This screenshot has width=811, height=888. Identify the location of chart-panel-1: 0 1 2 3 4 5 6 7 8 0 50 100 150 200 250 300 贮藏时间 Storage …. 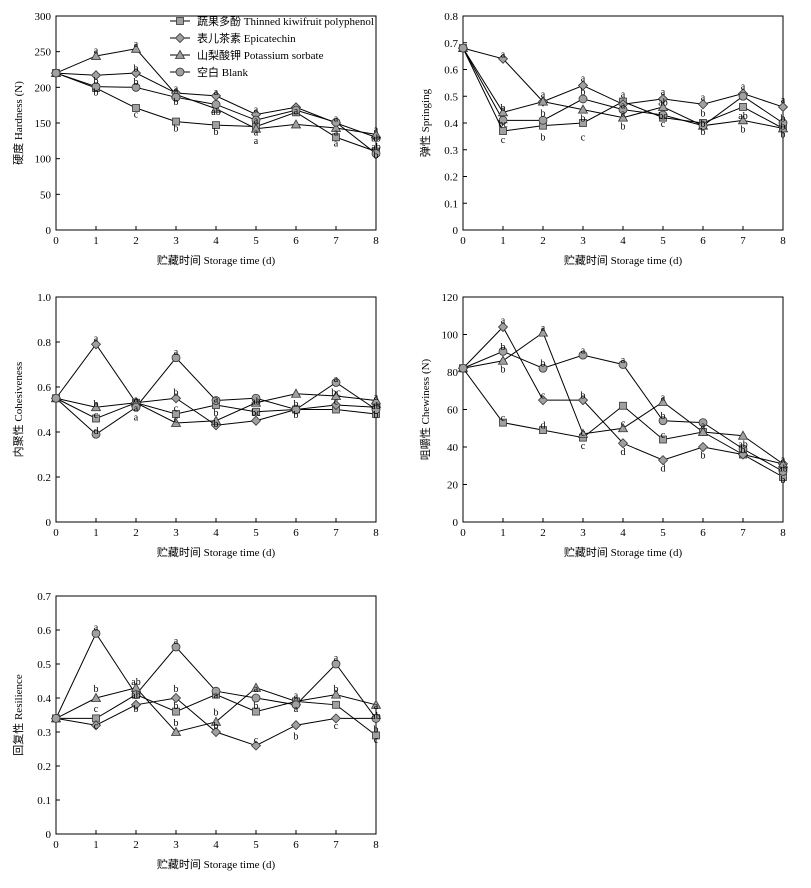
(196, 139).